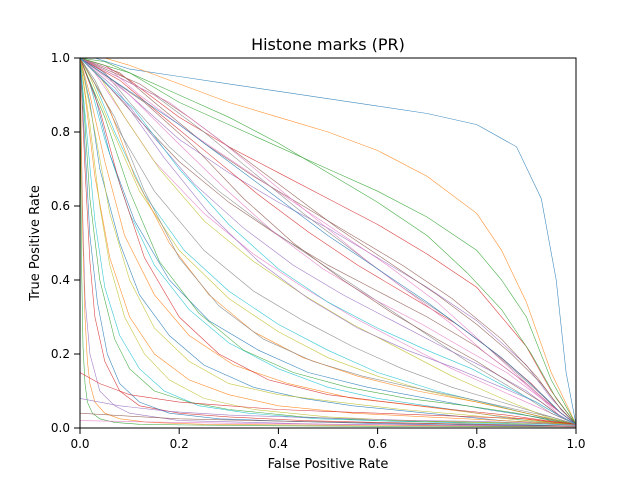  What do you see at coordinates (278, 444) in the screenshot?
I see `x-tick-label: 0.4` at bounding box center [278, 444].